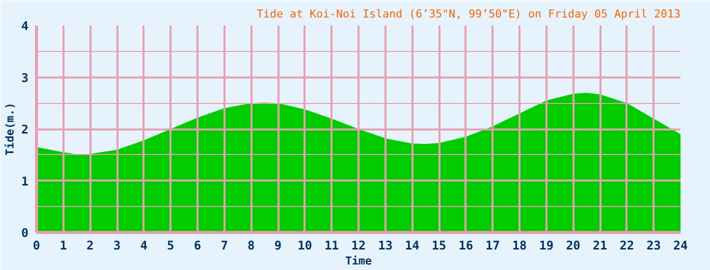 The width and height of the screenshot is (710, 270). What do you see at coordinates (25, 181) in the screenshot?
I see `y-tick-label: 1` at bounding box center [25, 181].